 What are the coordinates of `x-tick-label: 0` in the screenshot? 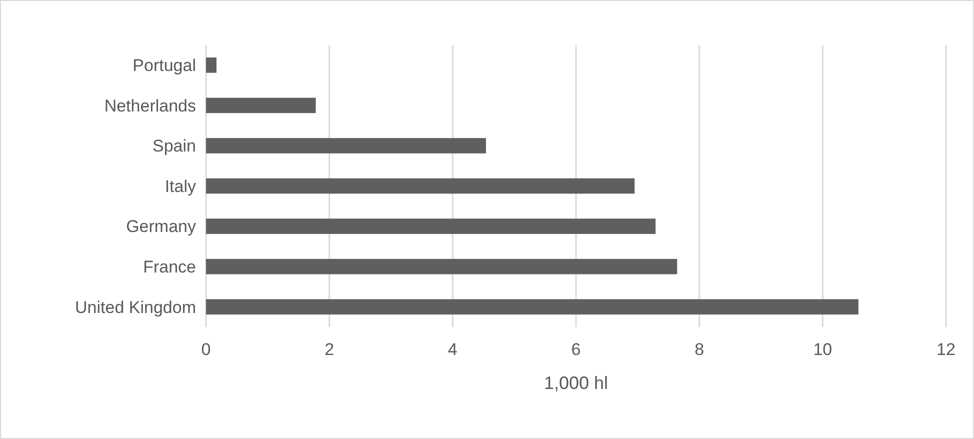 It's located at (206, 349).